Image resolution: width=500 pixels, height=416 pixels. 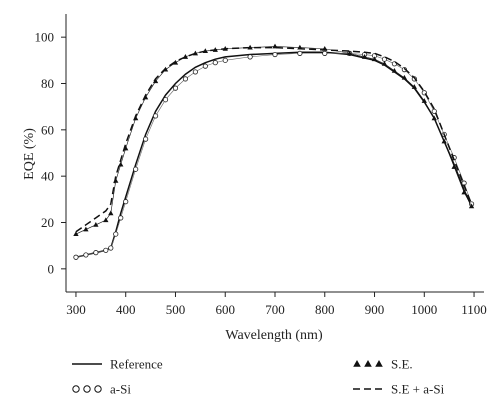 What do you see at coordinates (47, 83) in the screenshot?
I see `y-tick-label: 80` at bounding box center [47, 83].